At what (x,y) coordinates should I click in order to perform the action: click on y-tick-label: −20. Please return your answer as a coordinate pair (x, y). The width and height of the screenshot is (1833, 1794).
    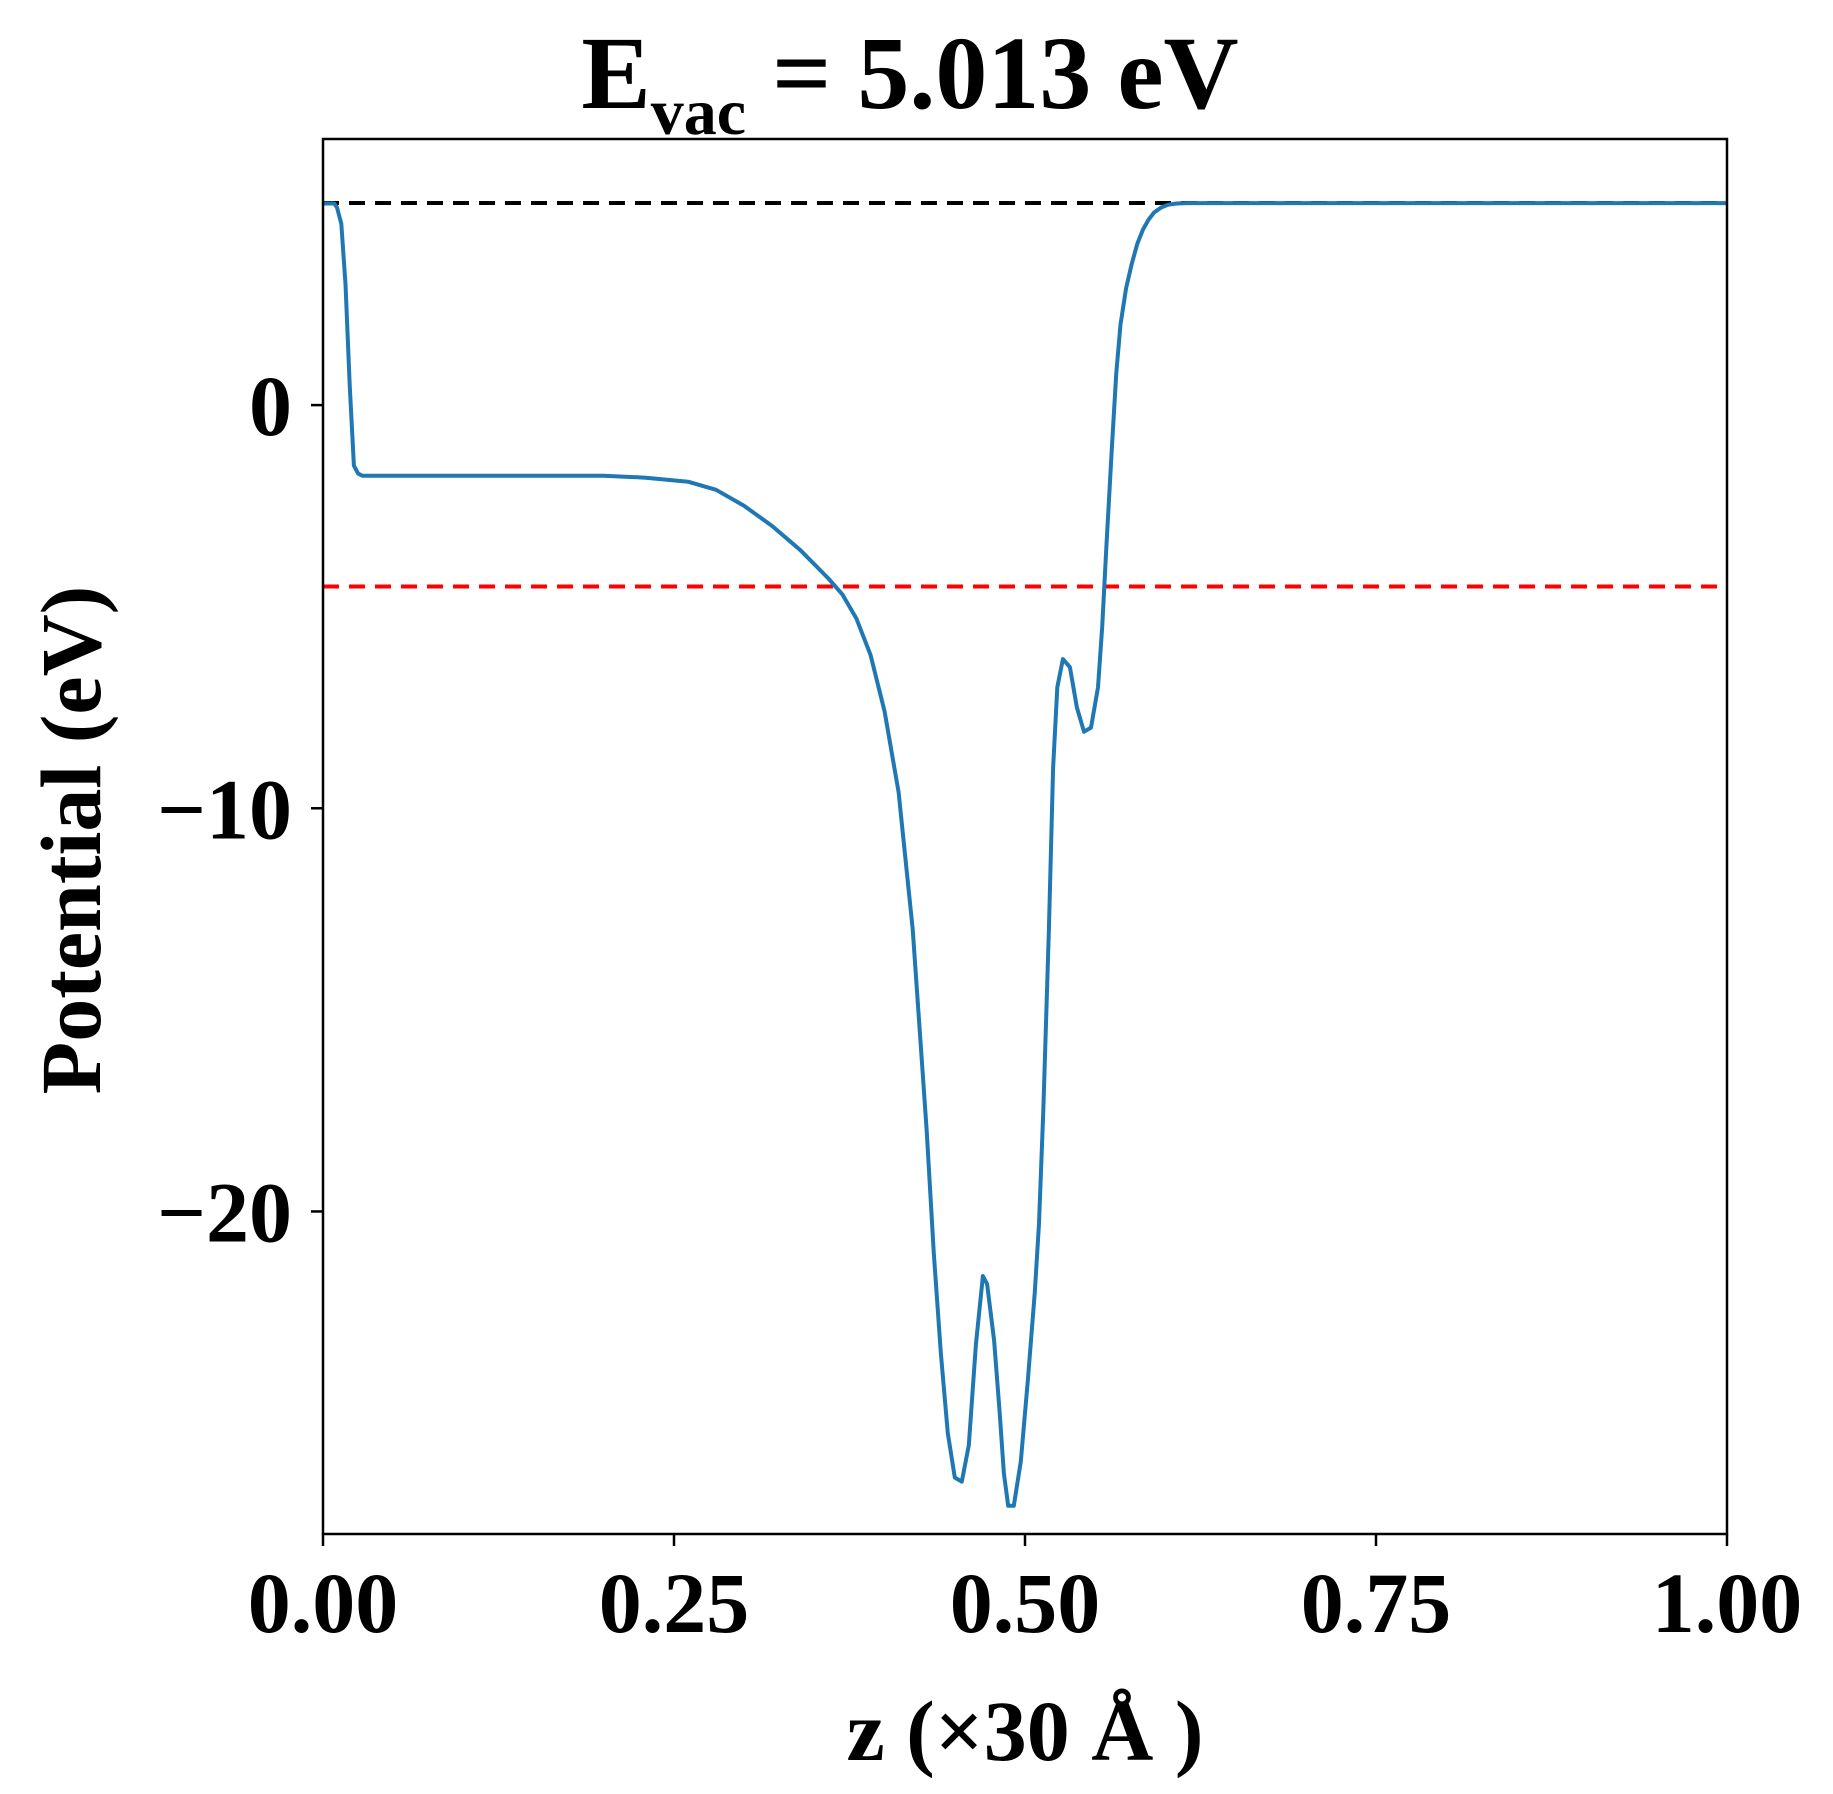
    Looking at the image, I should click on (224, 1212).